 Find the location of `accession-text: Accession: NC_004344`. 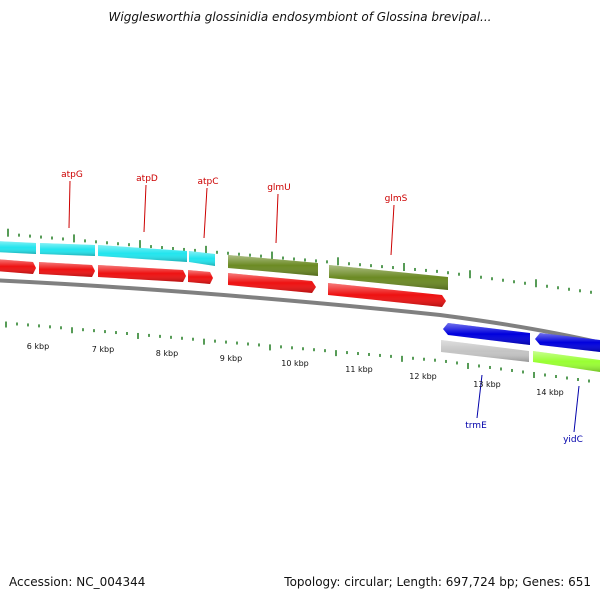

accession-text: Accession: NC_004344 is located at coordinates (77, 582).